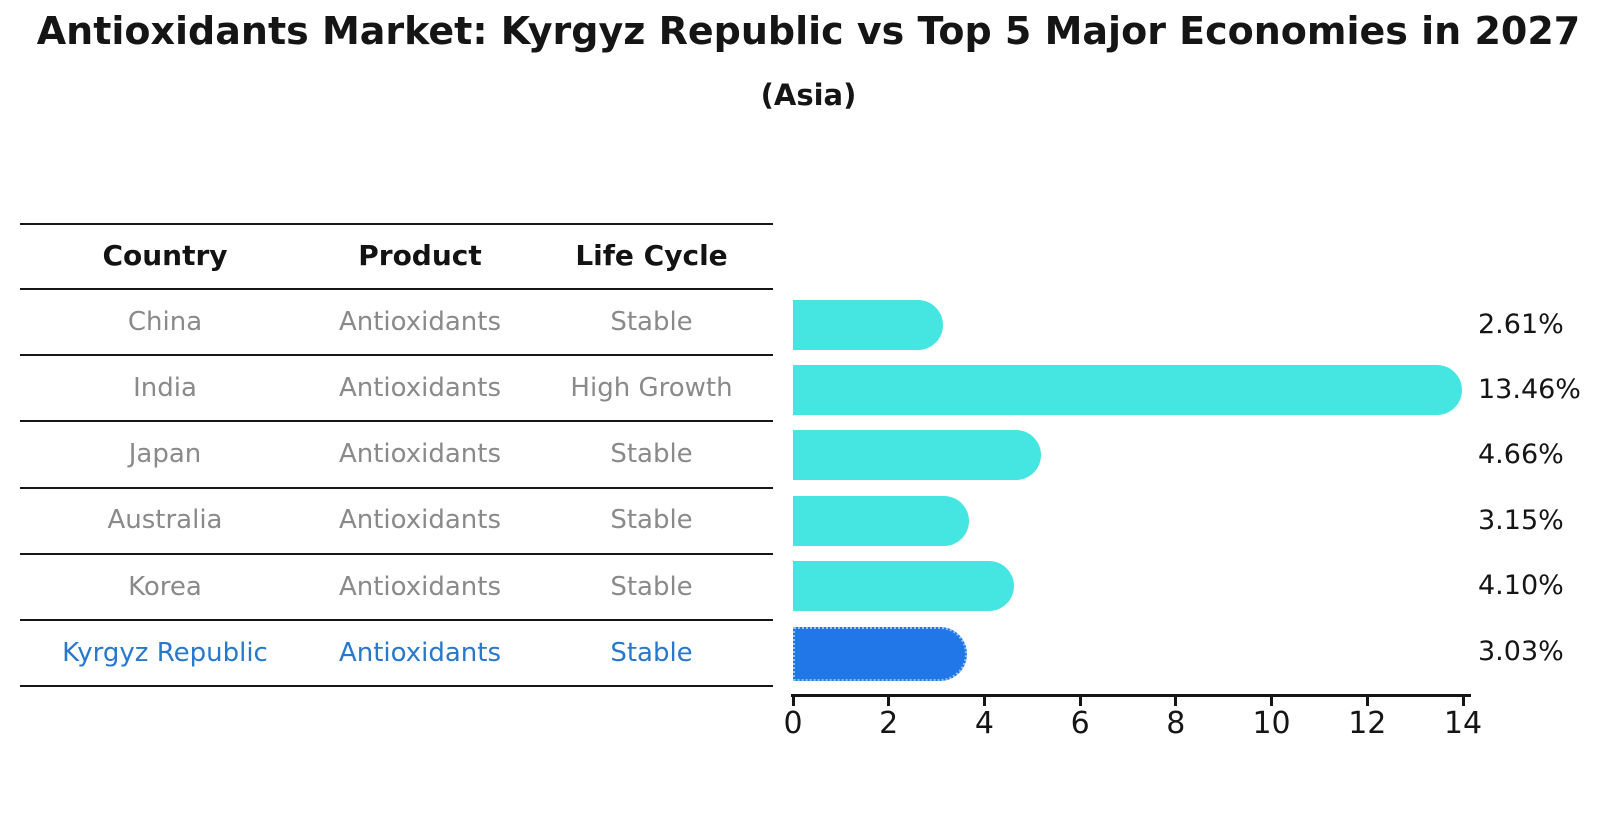  What do you see at coordinates (165, 652) in the screenshot?
I see `country-cell: Kyrgyz Republic` at bounding box center [165, 652].